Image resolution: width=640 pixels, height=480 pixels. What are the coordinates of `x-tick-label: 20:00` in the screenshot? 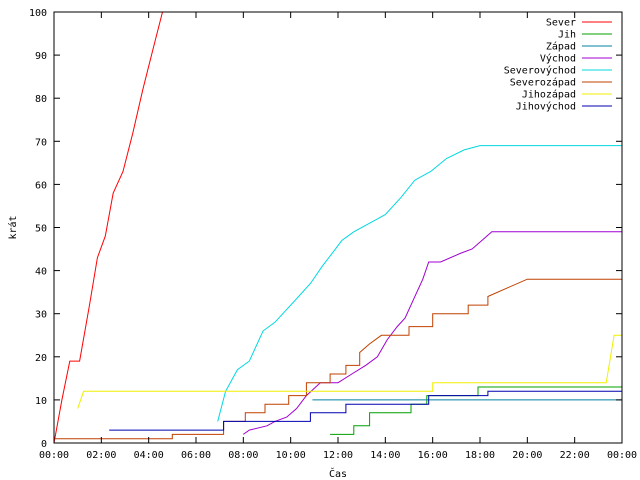 It's located at (527, 455).